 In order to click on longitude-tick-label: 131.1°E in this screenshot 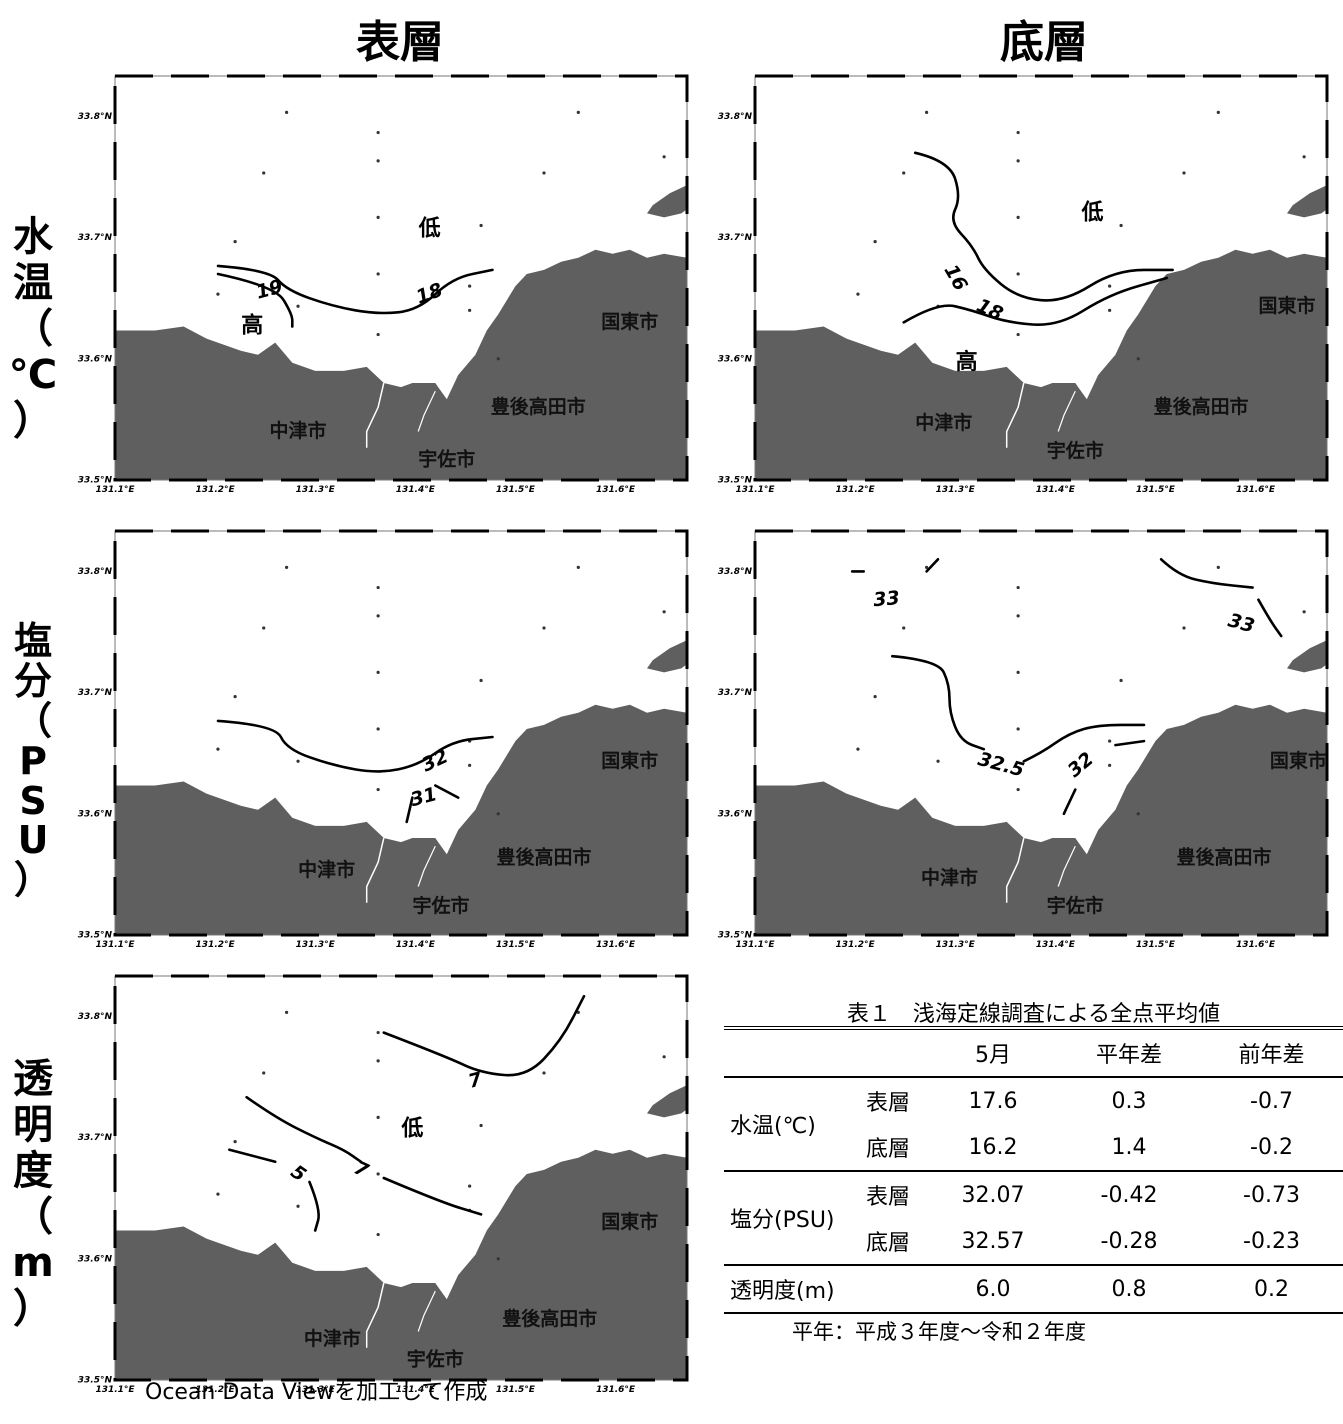, I will do `click(115, 1390)`.